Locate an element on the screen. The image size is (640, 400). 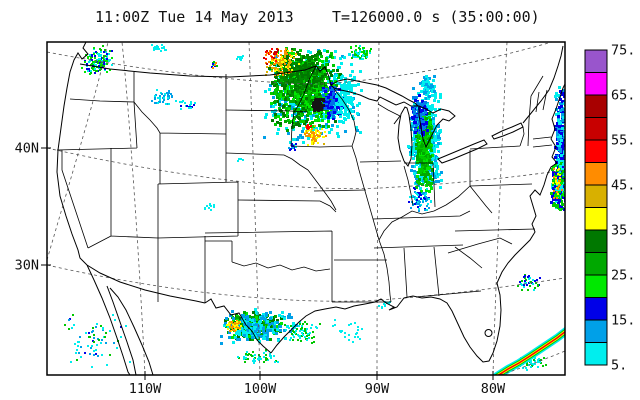
precip-cluster-midwest-tail-red is located at coordinates (309, 127).